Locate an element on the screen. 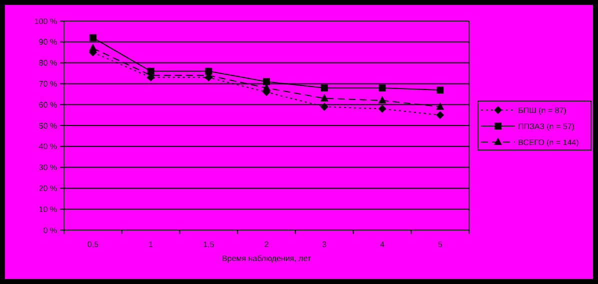  y-tick-label: 20 % is located at coordinates (47, 188).